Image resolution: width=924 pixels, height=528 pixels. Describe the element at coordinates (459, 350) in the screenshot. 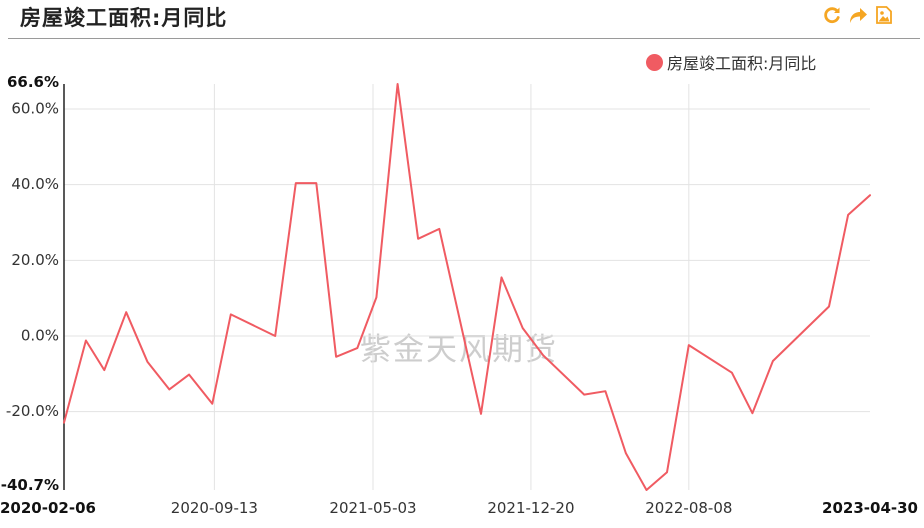

I see `watermark: 紫金天风期货` at that location.